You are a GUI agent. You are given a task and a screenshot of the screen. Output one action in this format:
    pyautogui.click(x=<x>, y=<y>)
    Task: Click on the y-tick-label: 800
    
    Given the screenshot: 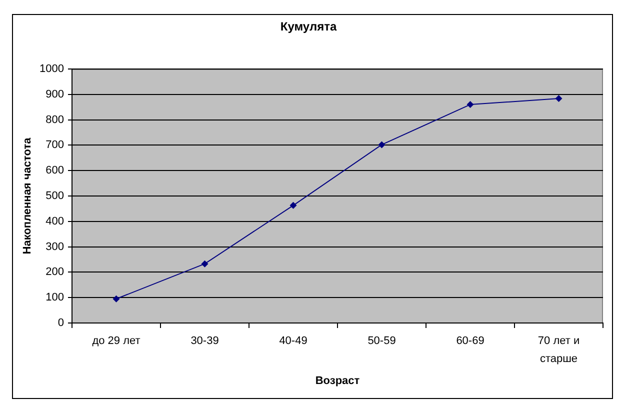 What is the action you would take?
    pyautogui.click(x=55, y=120)
    